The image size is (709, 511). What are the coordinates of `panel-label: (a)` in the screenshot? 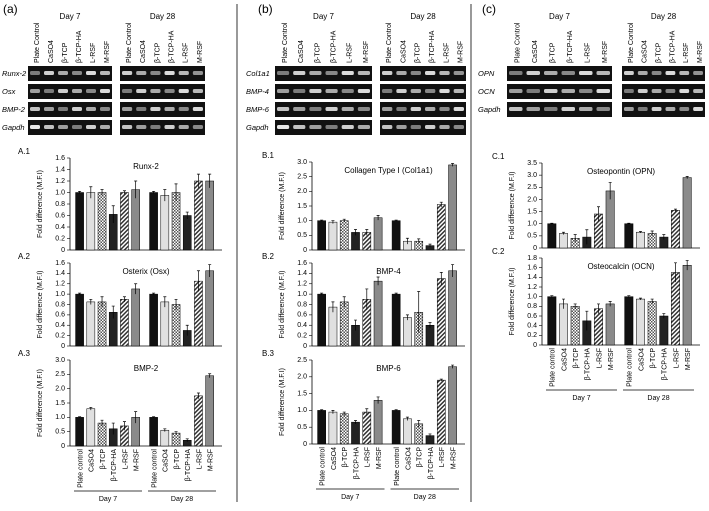 It's located at (10, 9).